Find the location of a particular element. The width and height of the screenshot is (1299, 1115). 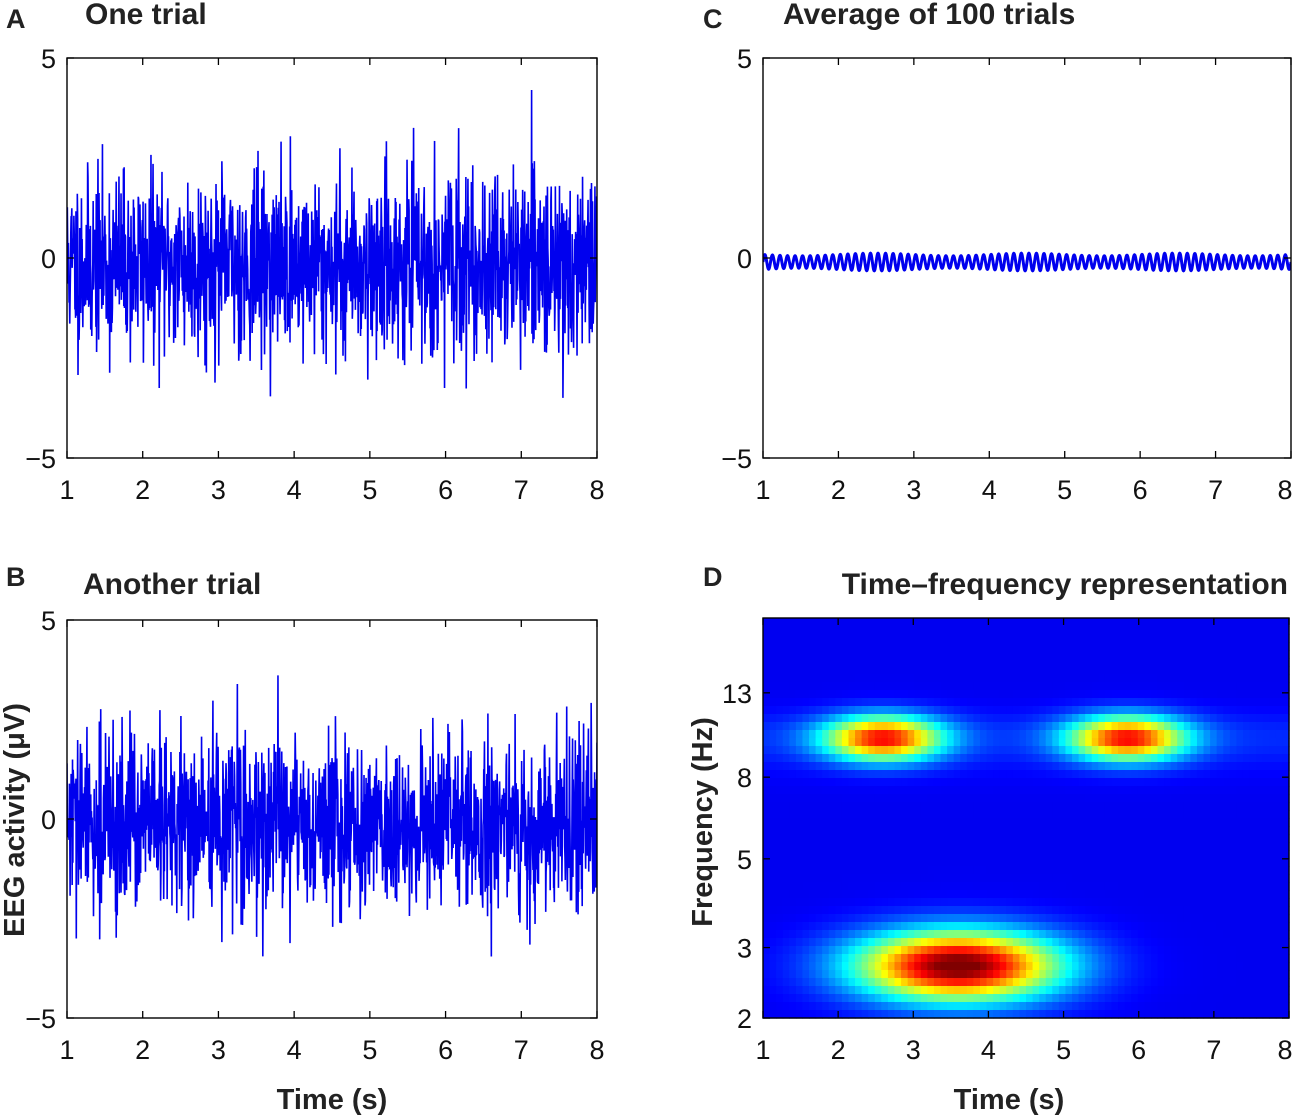

panel-c-xtick-label: 3 is located at coordinates (913, 490).